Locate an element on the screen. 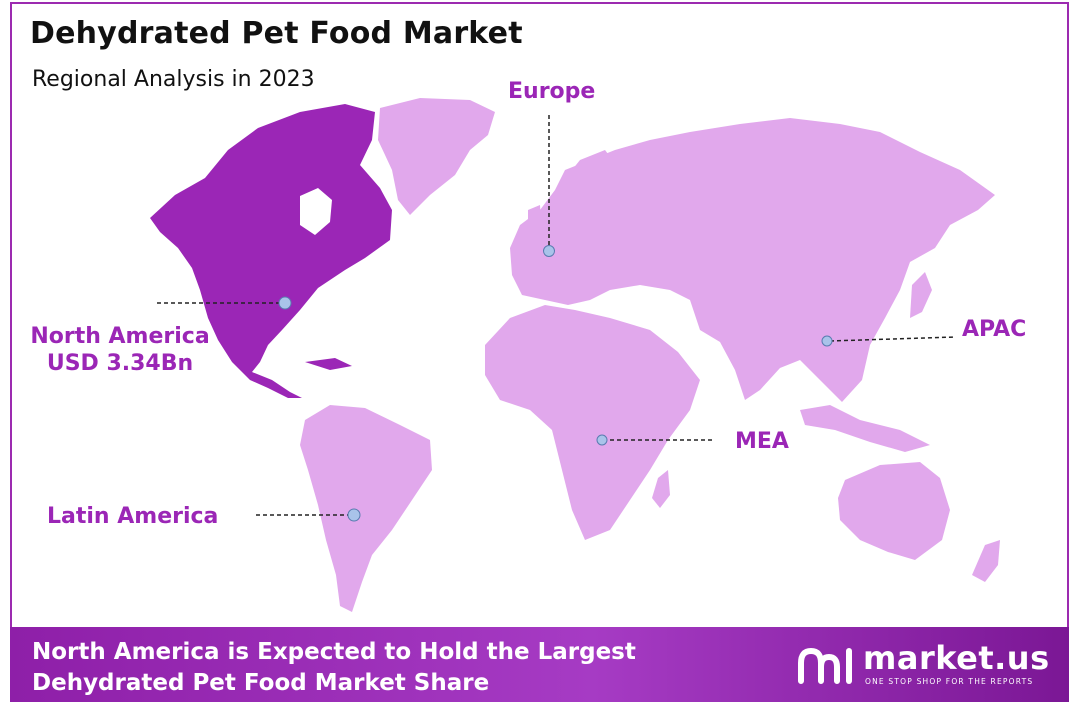  mea-label: MEA is located at coordinates (762, 441).